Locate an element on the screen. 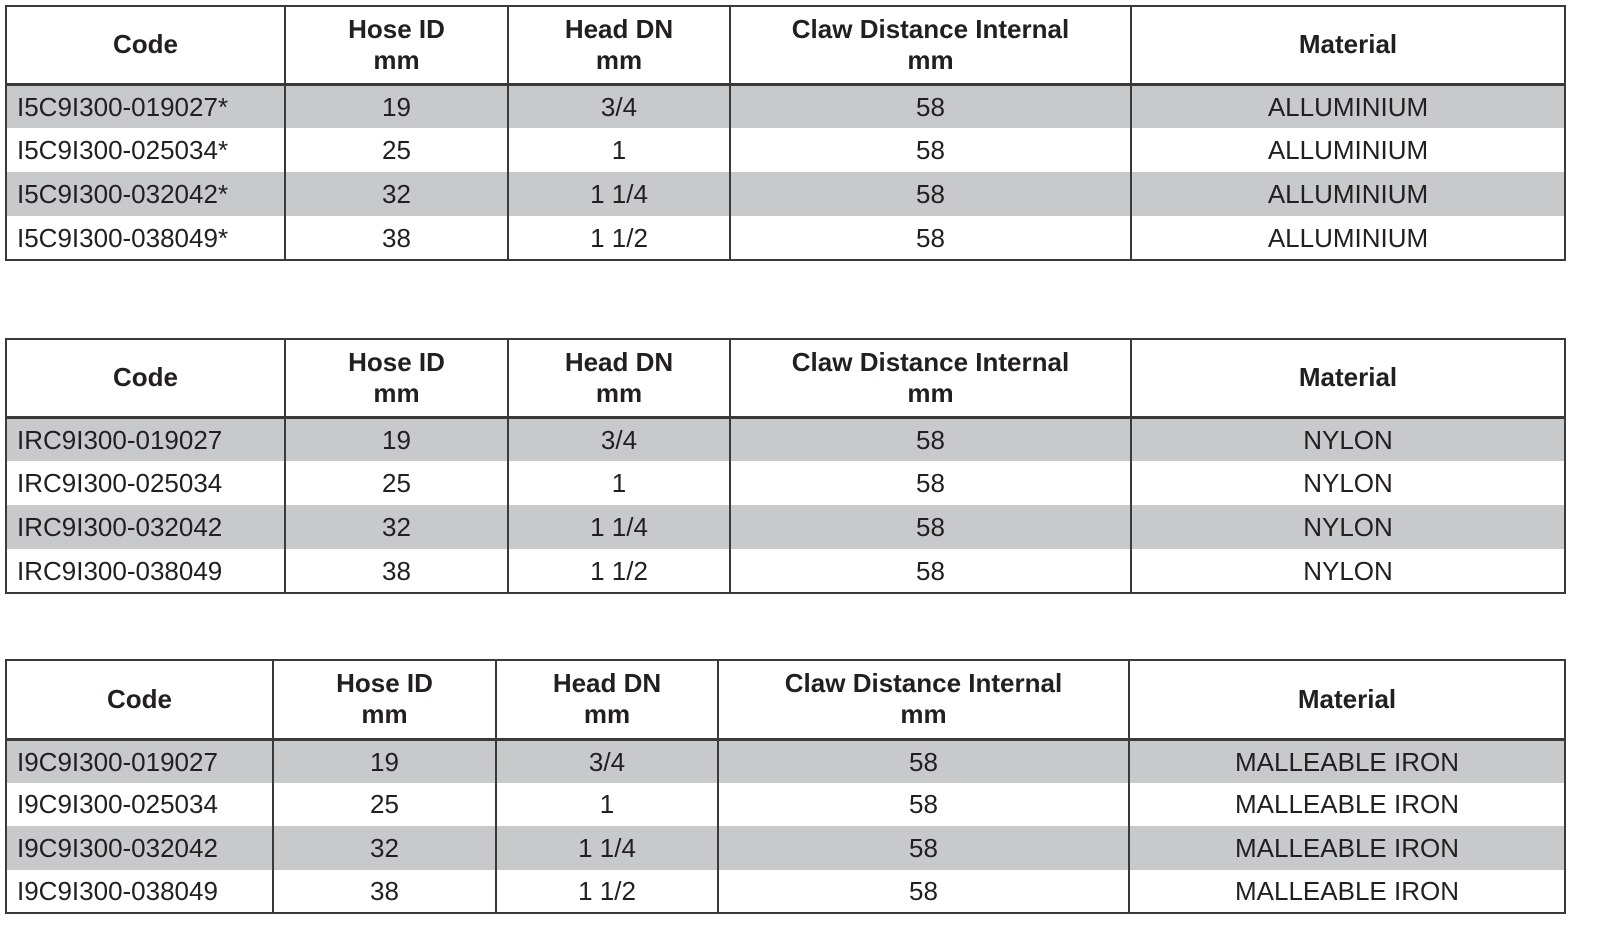 The width and height of the screenshot is (1597, 933). cell-code: I9C9I300-038049 is located at coordinates (139, 891).